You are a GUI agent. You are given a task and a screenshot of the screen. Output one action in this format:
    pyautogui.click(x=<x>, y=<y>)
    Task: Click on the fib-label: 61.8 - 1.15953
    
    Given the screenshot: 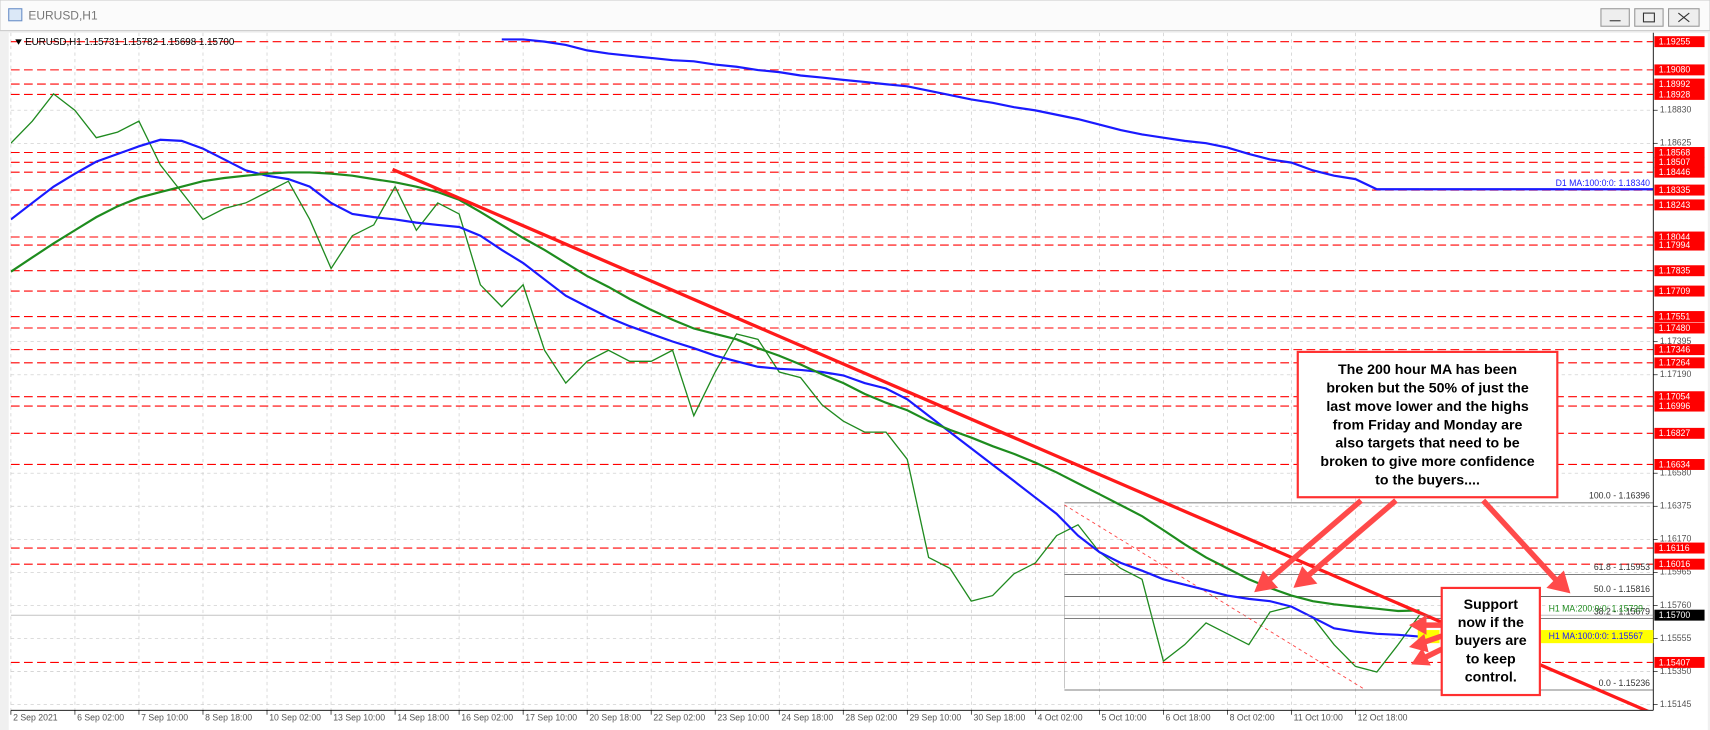 What is the action you would take?
    pyautogui.click(x=1622, y=567)
    